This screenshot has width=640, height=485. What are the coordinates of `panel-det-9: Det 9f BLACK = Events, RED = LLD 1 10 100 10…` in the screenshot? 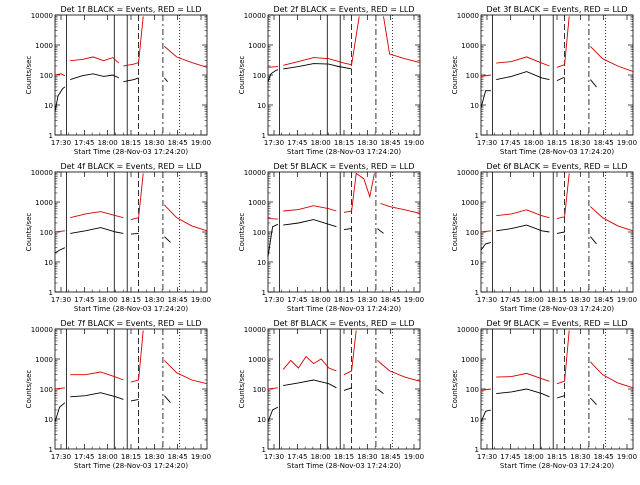 It's located at (544, 394).